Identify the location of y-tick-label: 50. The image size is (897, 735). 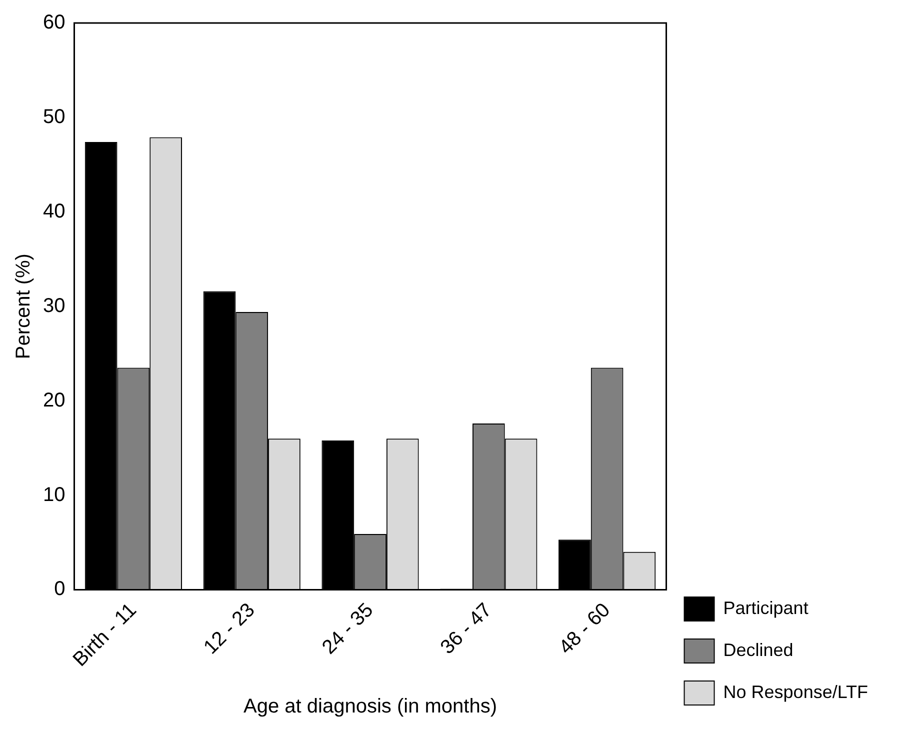
(54, 117).